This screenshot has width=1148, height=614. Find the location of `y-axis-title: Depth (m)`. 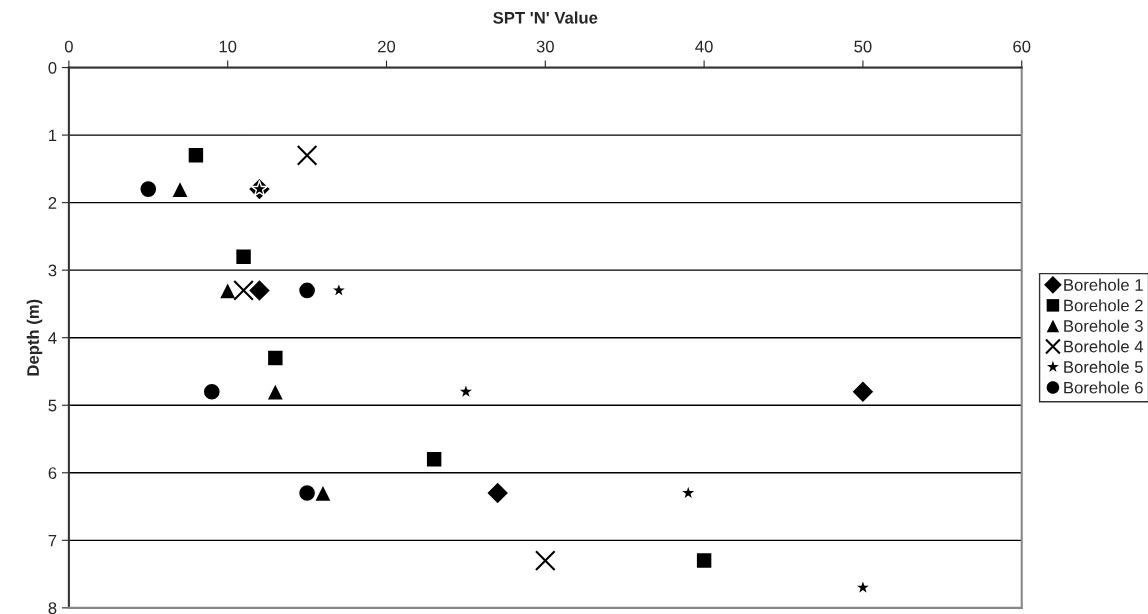

y-axis-title: Depth (m) is located at coordinates (34, 337).